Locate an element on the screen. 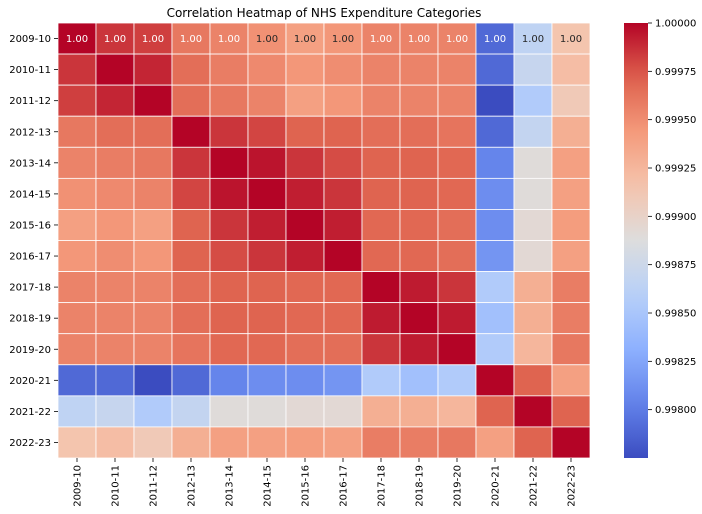 This screenshot has width=702, height=514. colorbar-tick-label: 0.99800 is located at coordinates (675, 410).